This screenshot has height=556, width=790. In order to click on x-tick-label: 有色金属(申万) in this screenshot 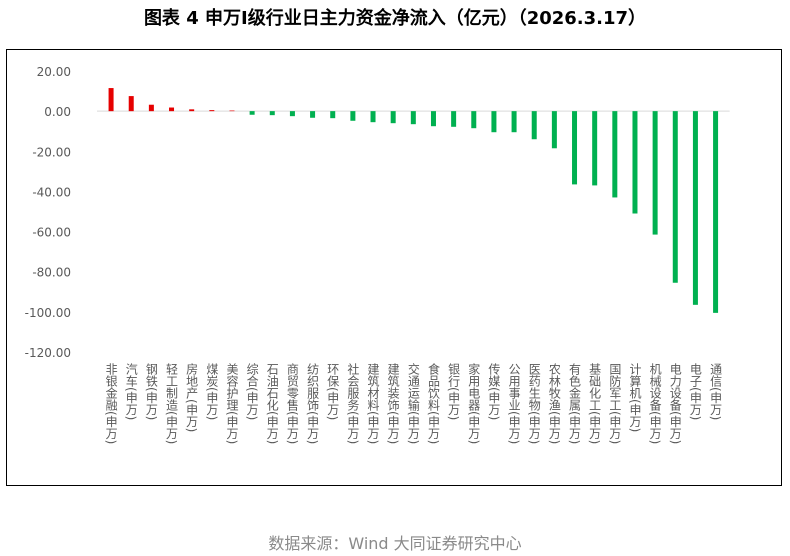, I will do `click(575, 404)`.